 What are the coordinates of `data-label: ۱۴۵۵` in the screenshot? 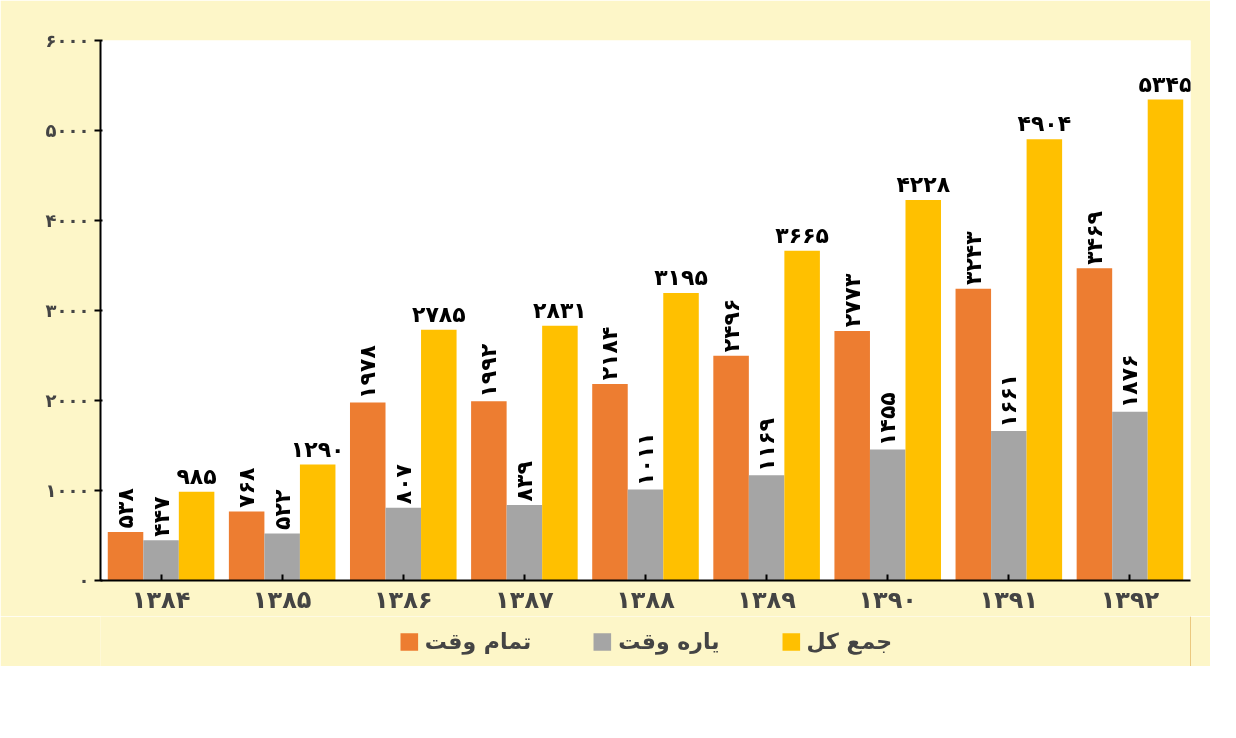 It's located at (888, 419).